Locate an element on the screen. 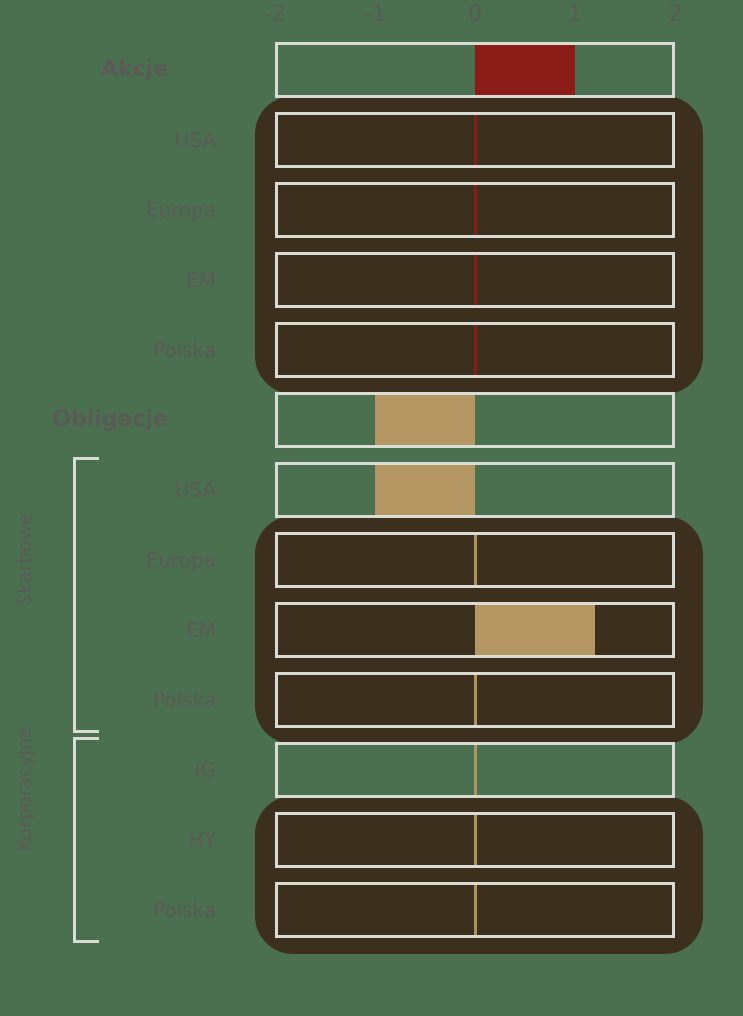 The image size is (743, 1016). chart-row: Obligacje is located at coordinates (371, 420).